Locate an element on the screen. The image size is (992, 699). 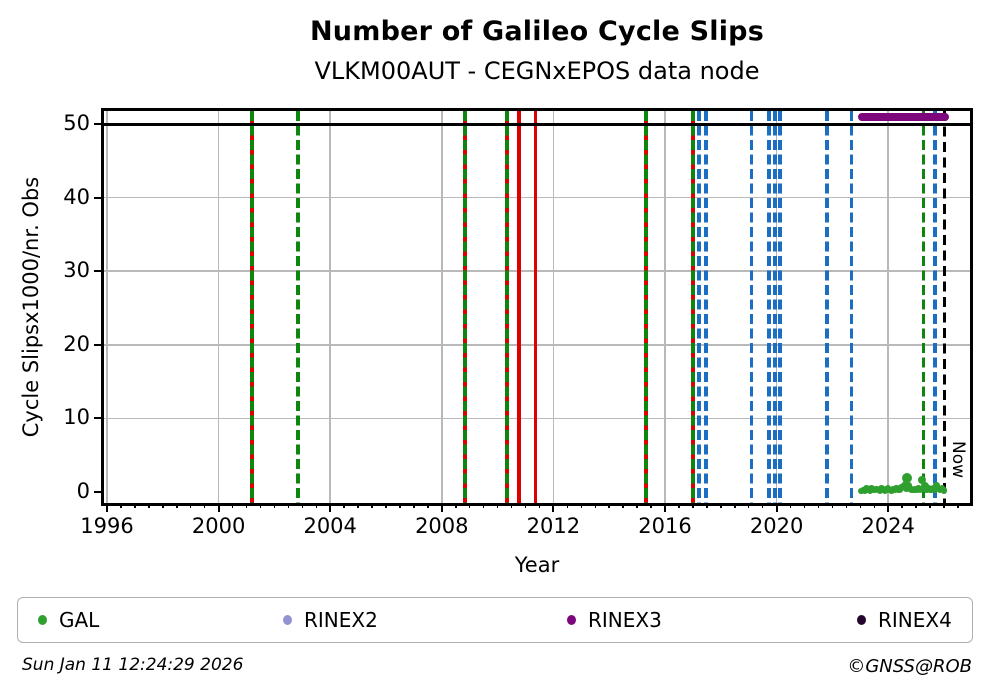
chart-title: Number of Galileo Cycle Slips is located at coordinates (537, 31).